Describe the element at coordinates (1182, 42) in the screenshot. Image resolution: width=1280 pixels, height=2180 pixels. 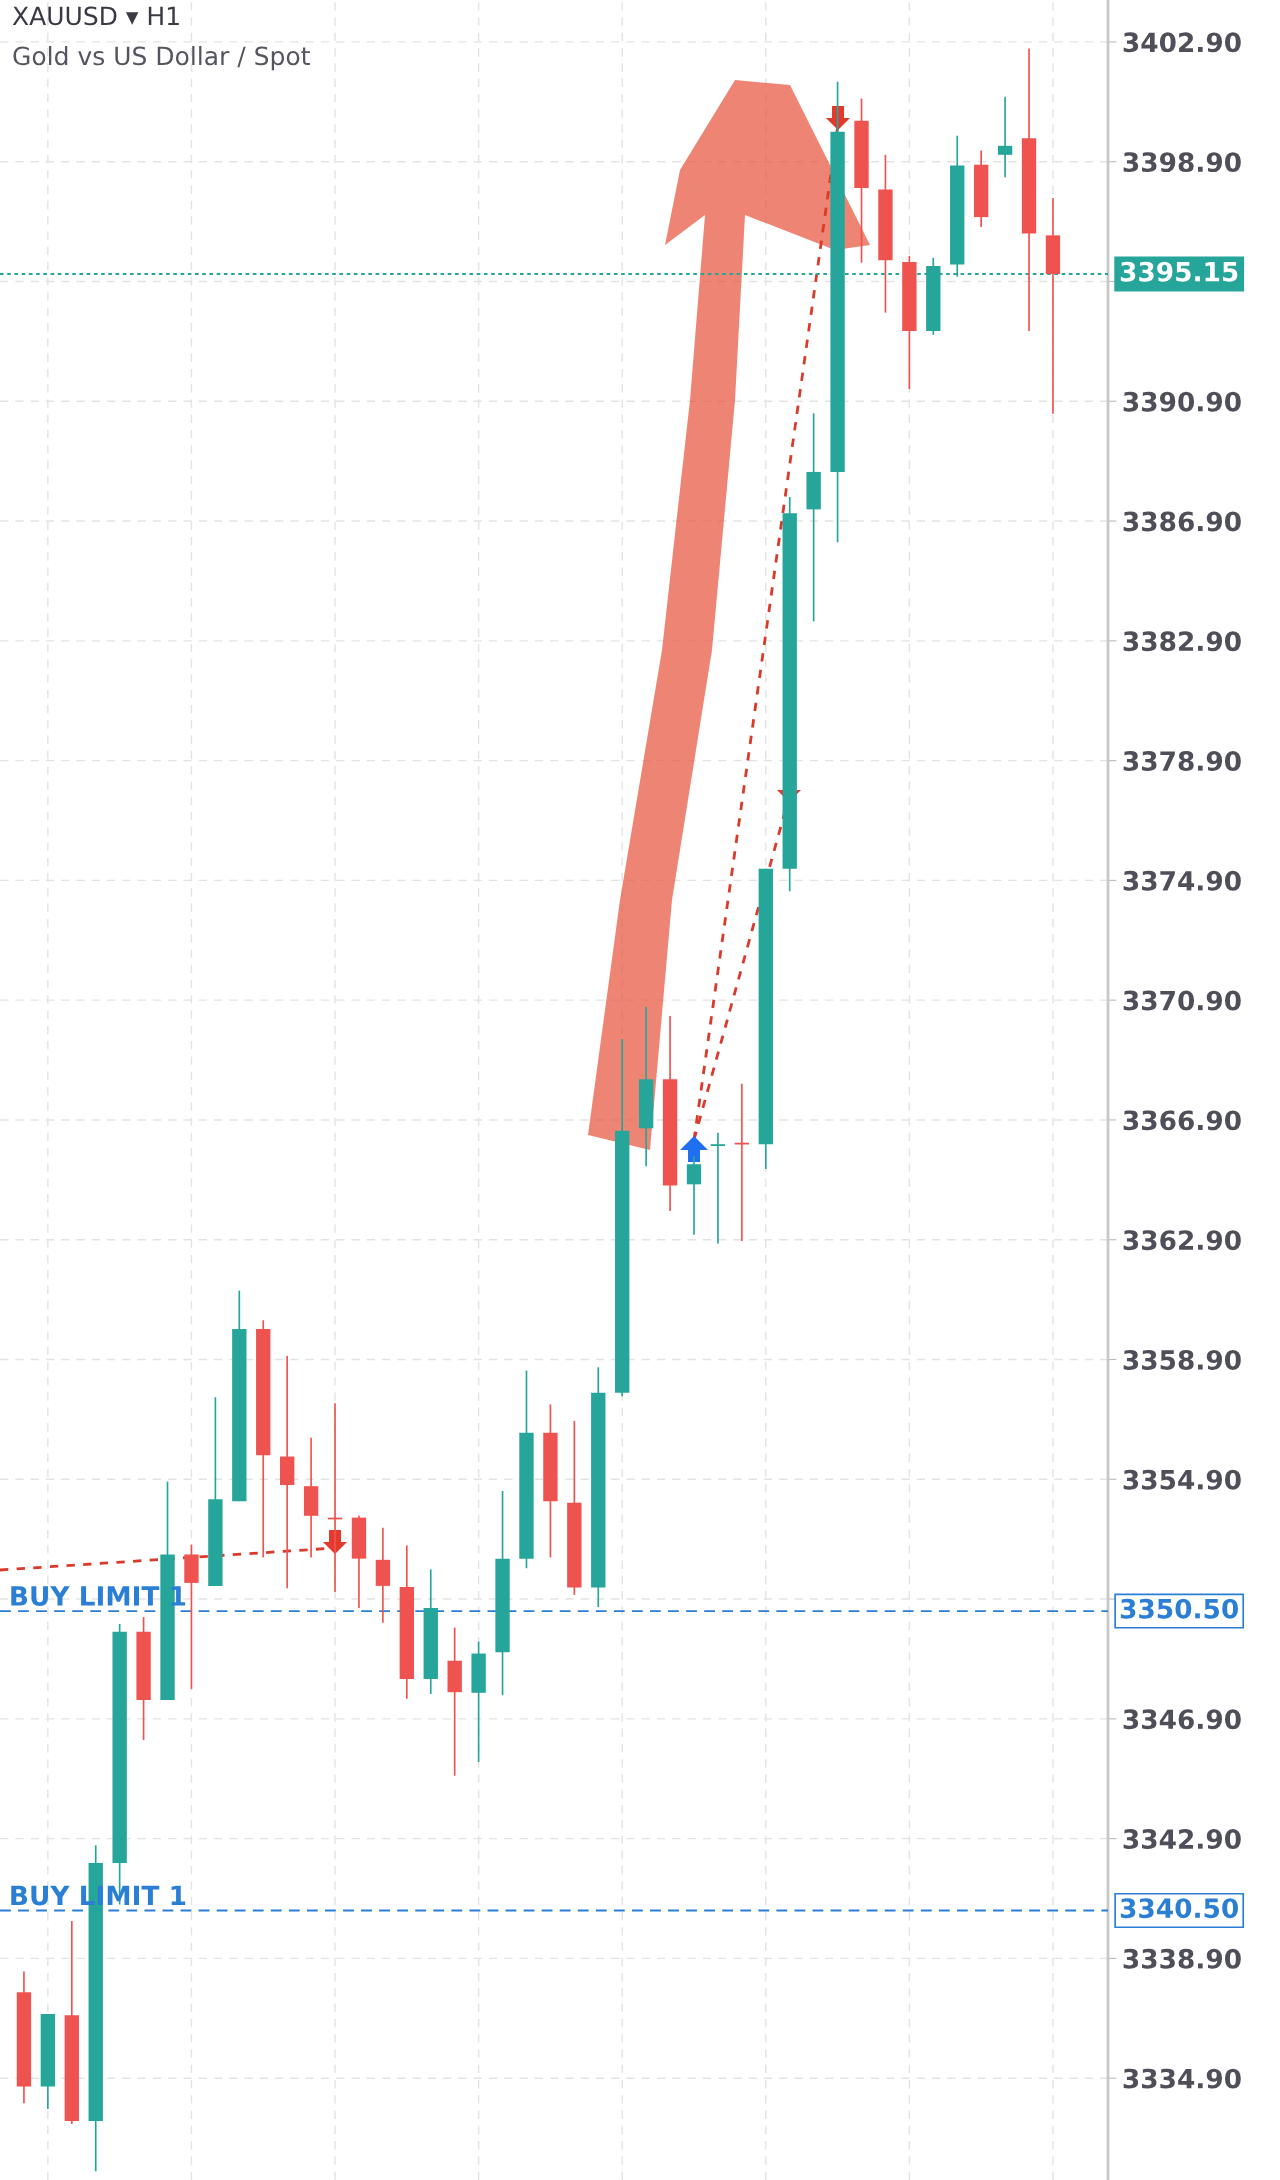
I see `y-tick-label: 3402.90` at that location.